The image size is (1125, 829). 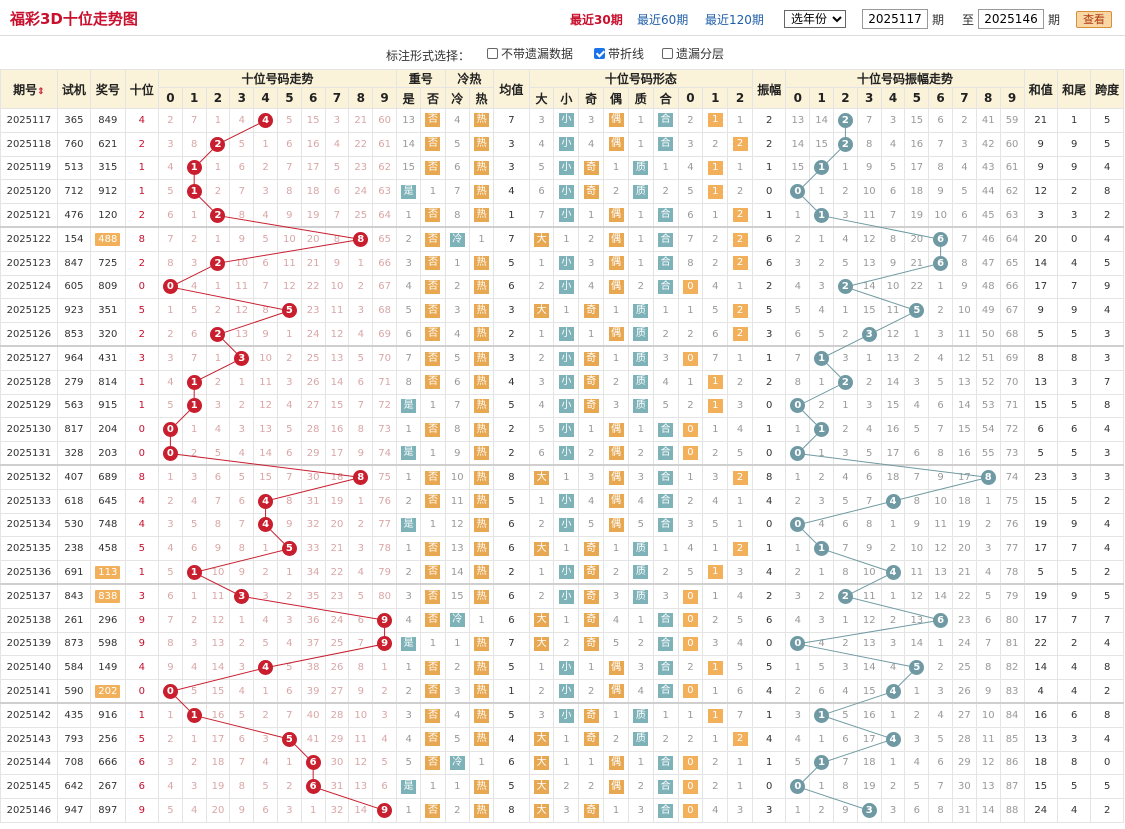 What do you see at coordinates (740, 715) in the screenshot?
I see `xt-cell-8: 7` at bounding box center [740, 715].